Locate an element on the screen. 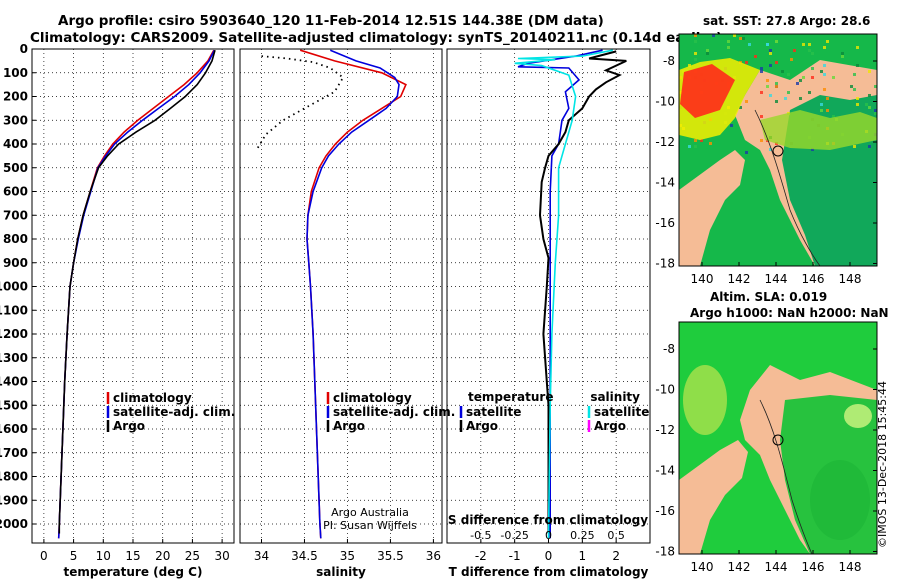 This screenshot has width=900, height=580. temperature-ytick-label: 1300 is located at coordinates (14, 358).